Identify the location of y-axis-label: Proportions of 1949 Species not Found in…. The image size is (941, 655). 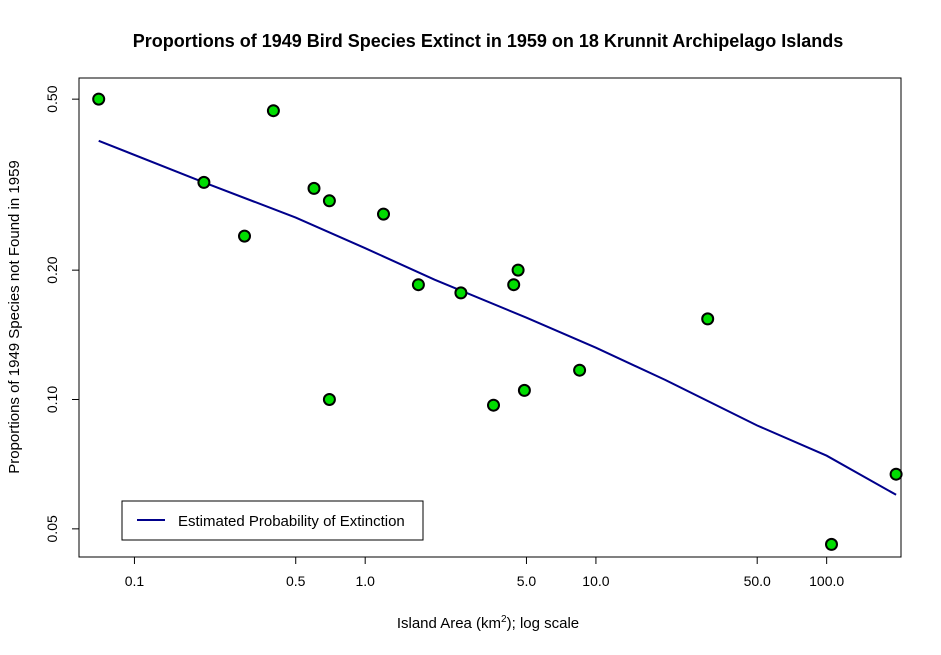
(14, 317).